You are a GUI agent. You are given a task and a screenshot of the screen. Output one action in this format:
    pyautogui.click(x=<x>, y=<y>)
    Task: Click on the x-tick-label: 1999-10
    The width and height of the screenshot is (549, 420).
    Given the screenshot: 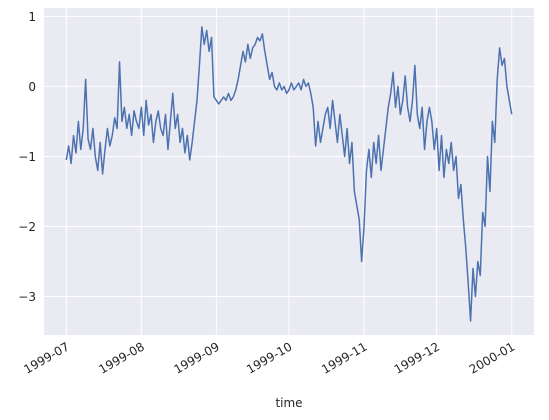 What is the action you would take?
    pyautogui.click(x=269, y=357)
    